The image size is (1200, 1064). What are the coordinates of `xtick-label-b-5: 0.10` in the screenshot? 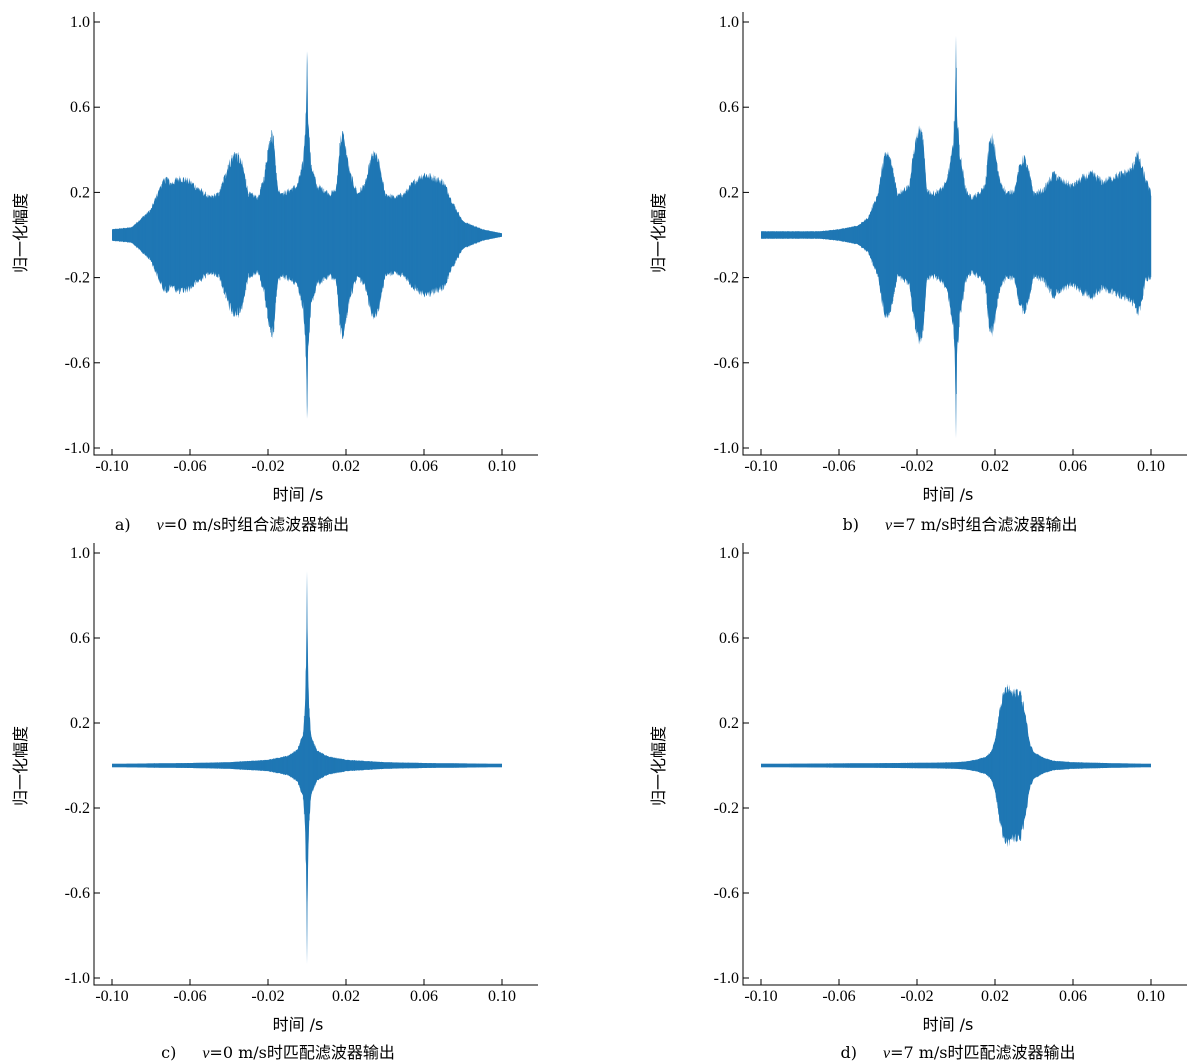 It's located at (1151, 466).